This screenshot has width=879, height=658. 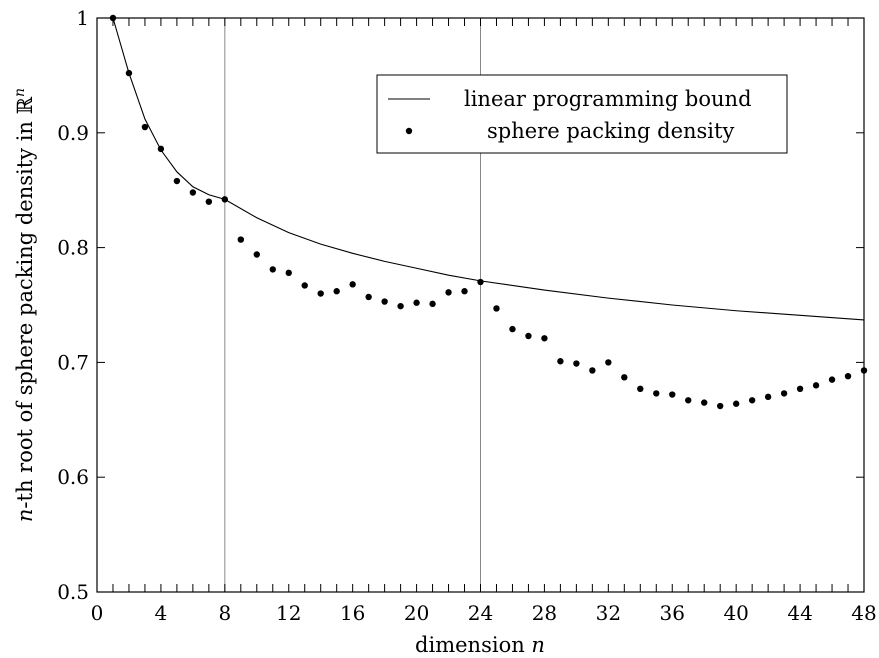 What do you see at coordinates (799, 613) in the screenshot?
I see `x-tick-label: 44` at bounding box center [799, 613].